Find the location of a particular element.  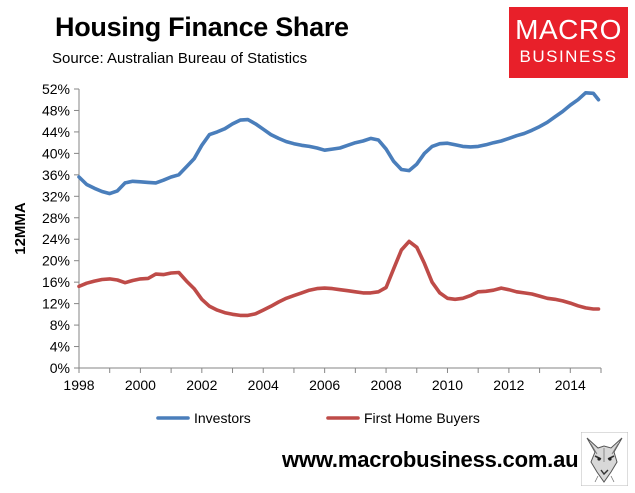

macro-business-logo: MACRO BUSINESS is located at coordinates (568, 42).